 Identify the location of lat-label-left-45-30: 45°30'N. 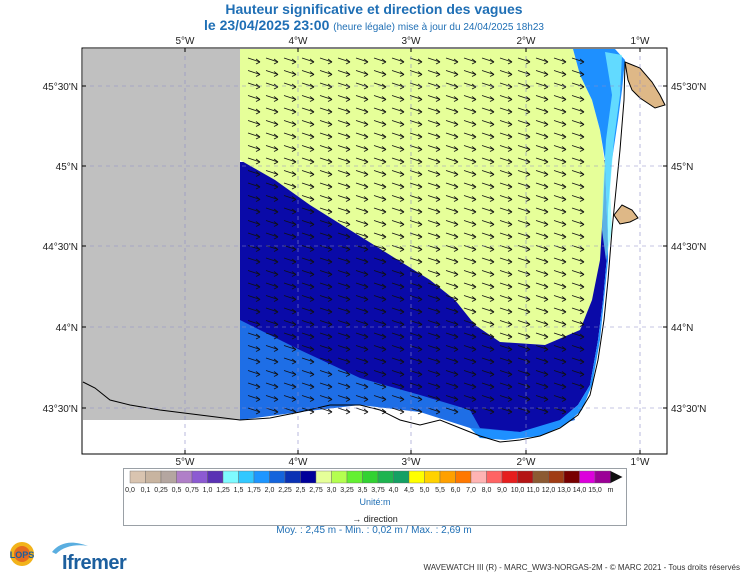
(60, 87).